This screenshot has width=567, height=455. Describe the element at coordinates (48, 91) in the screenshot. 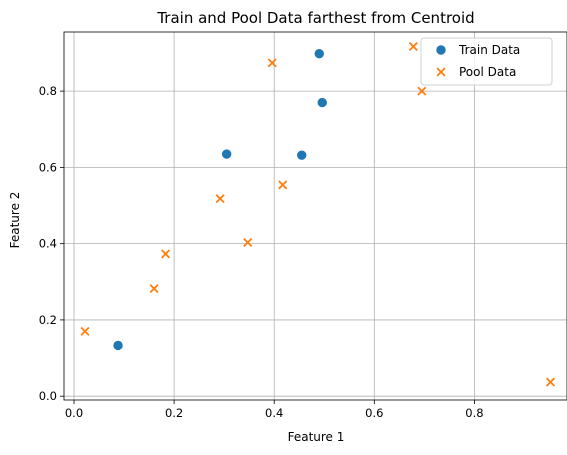

I see `y-tick-label: 0.8` at that location.